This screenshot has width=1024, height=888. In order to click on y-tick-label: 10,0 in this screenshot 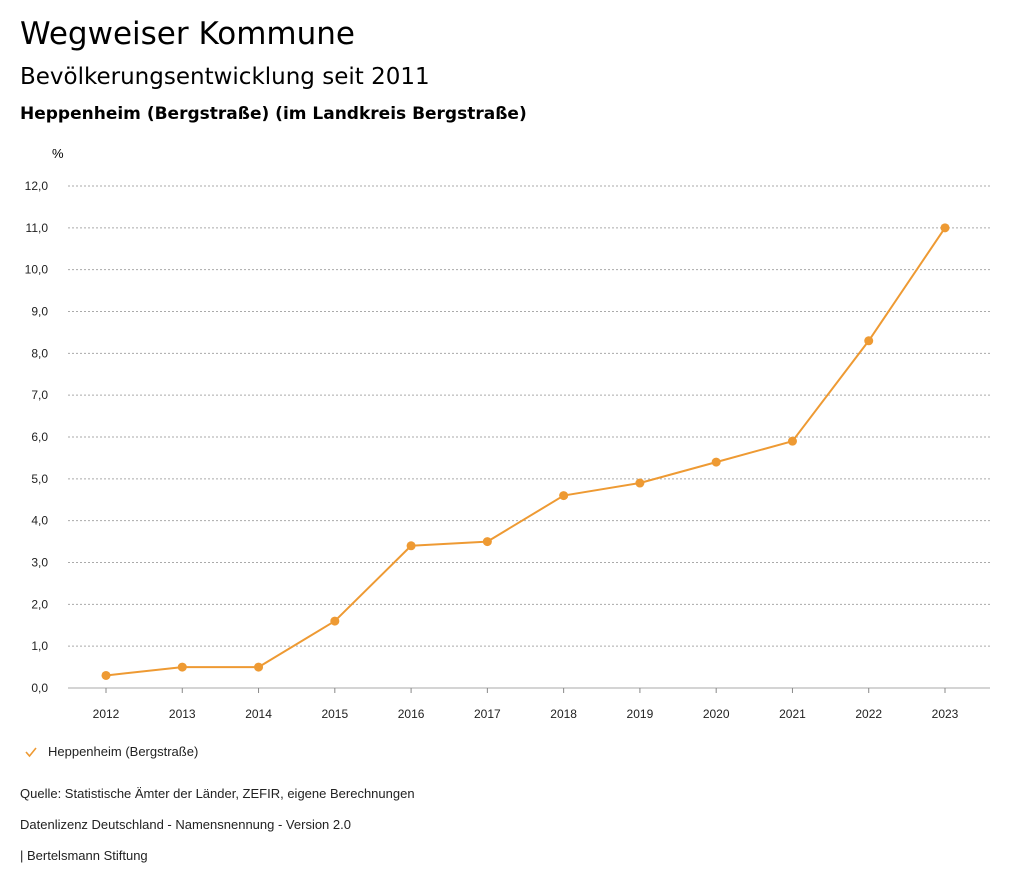, I will do `click(37, 270)`.